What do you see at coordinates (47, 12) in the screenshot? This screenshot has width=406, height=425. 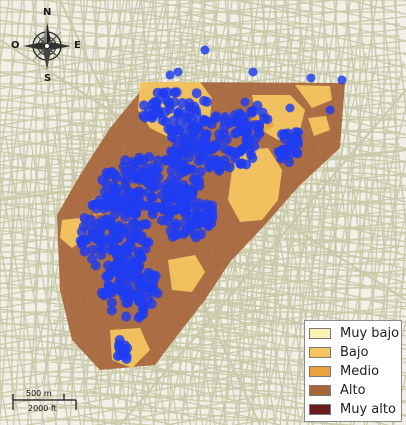 I see `compass-north-label: N` at bounding box center [47, 12].